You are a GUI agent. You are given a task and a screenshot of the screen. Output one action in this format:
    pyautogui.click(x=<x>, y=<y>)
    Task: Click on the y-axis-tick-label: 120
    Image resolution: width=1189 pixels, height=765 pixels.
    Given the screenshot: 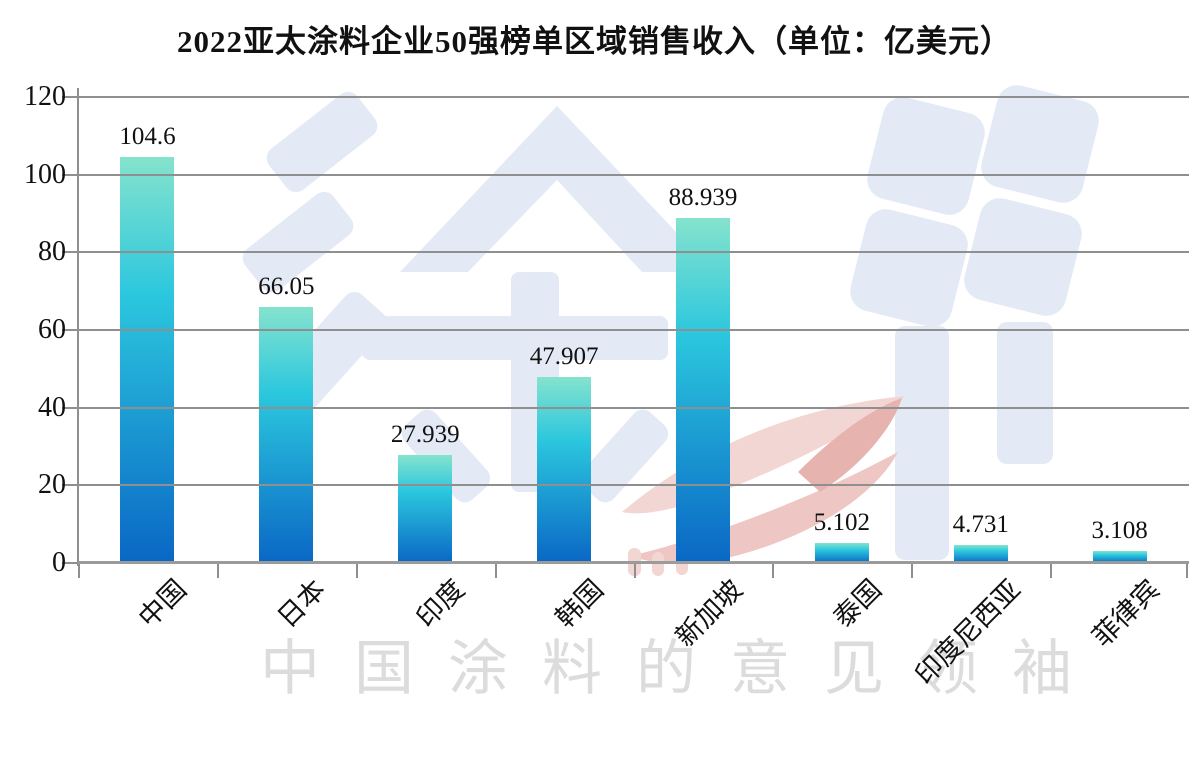 What is the action you would take?
    pyautogui.click(x=45, y=96)
    